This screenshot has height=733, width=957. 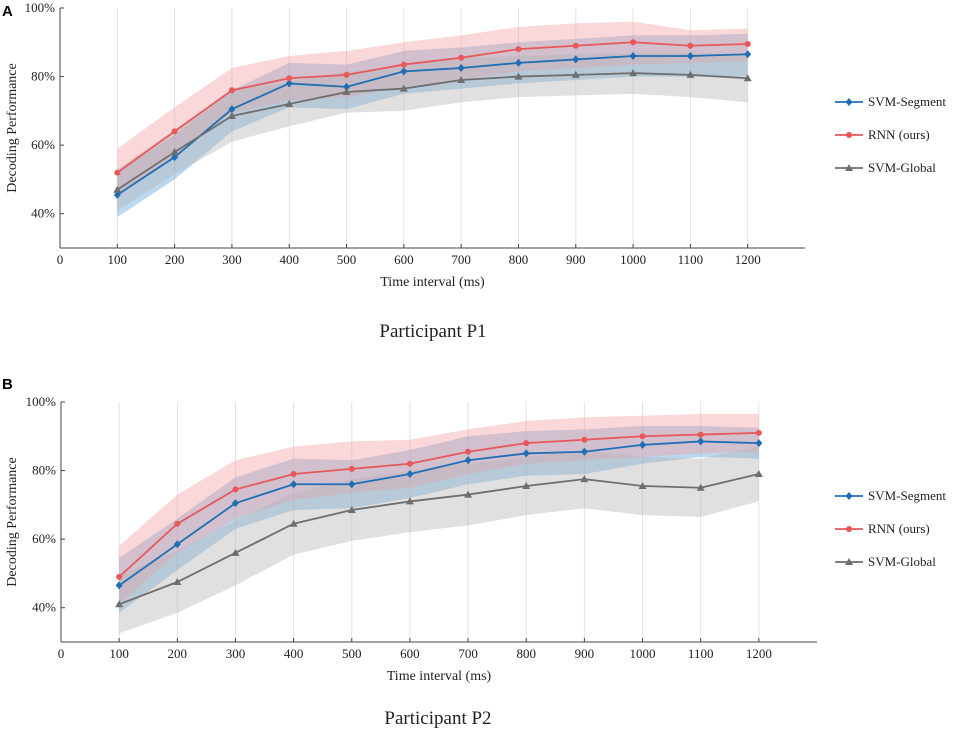 What do you see at coordinates (759, 653) in the screenshot?
I see `x-tick-label-b: 1200` at bounding box center [759, 653].